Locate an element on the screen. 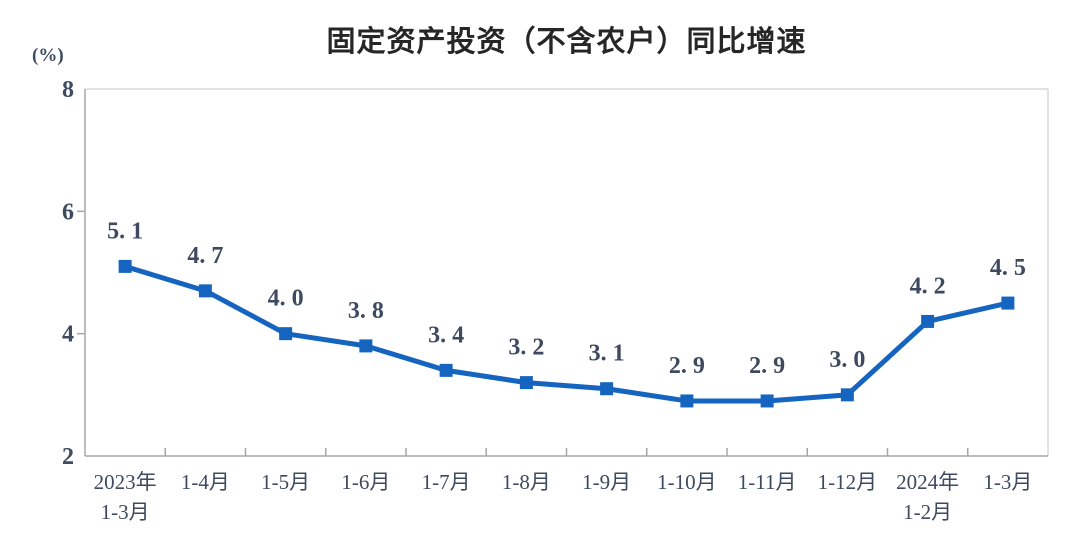 The height and width of the screenshot is (541, 1080). x-axis-label: 1-12月 is located at coordinates (848, 482).